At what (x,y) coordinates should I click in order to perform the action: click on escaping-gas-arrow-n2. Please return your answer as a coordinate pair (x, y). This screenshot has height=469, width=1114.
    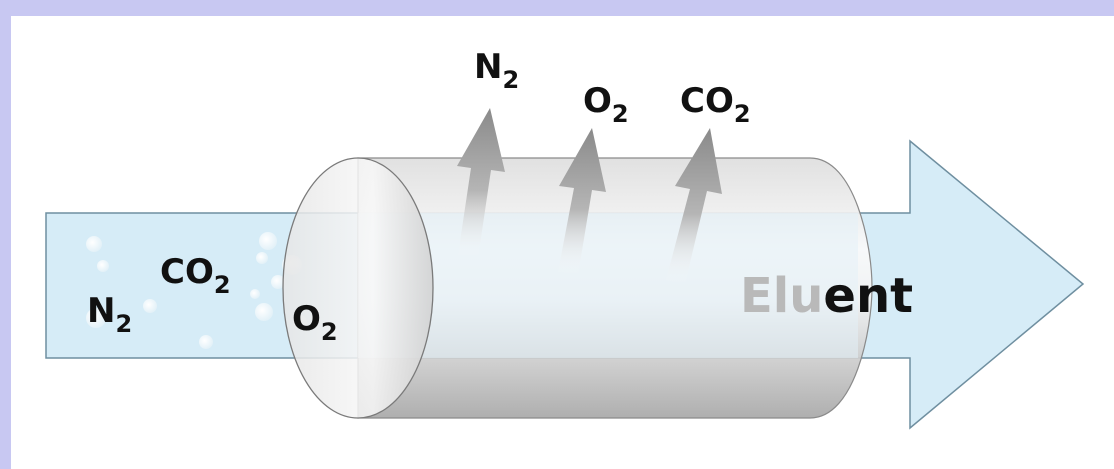
    Looking at the image, I should click on (481, 183).